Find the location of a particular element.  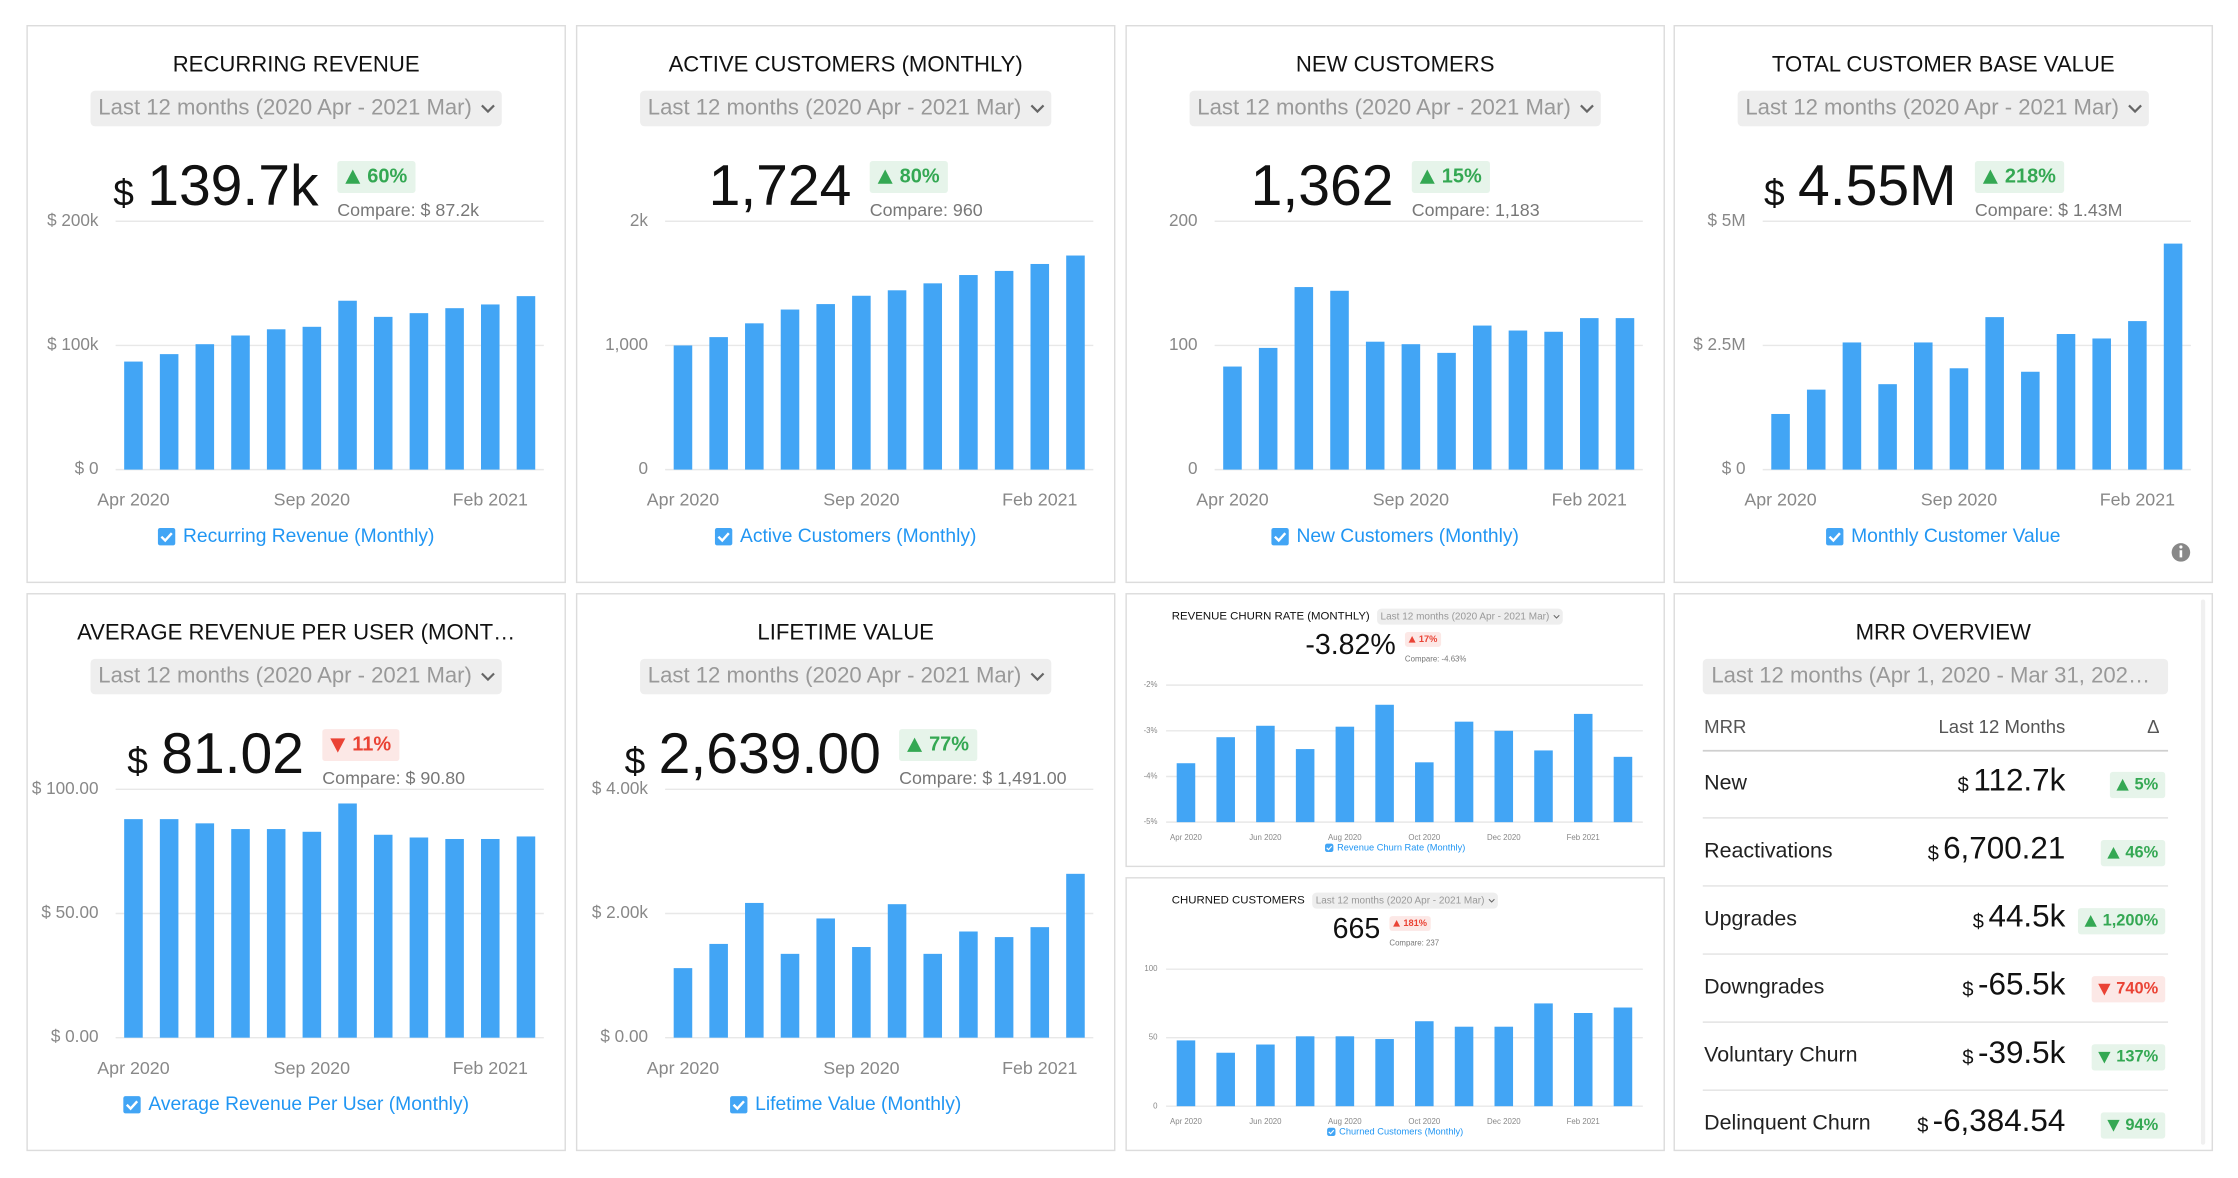

widget-title: CHURNED CUSTOMERS is located at coordinates (1238, 901).